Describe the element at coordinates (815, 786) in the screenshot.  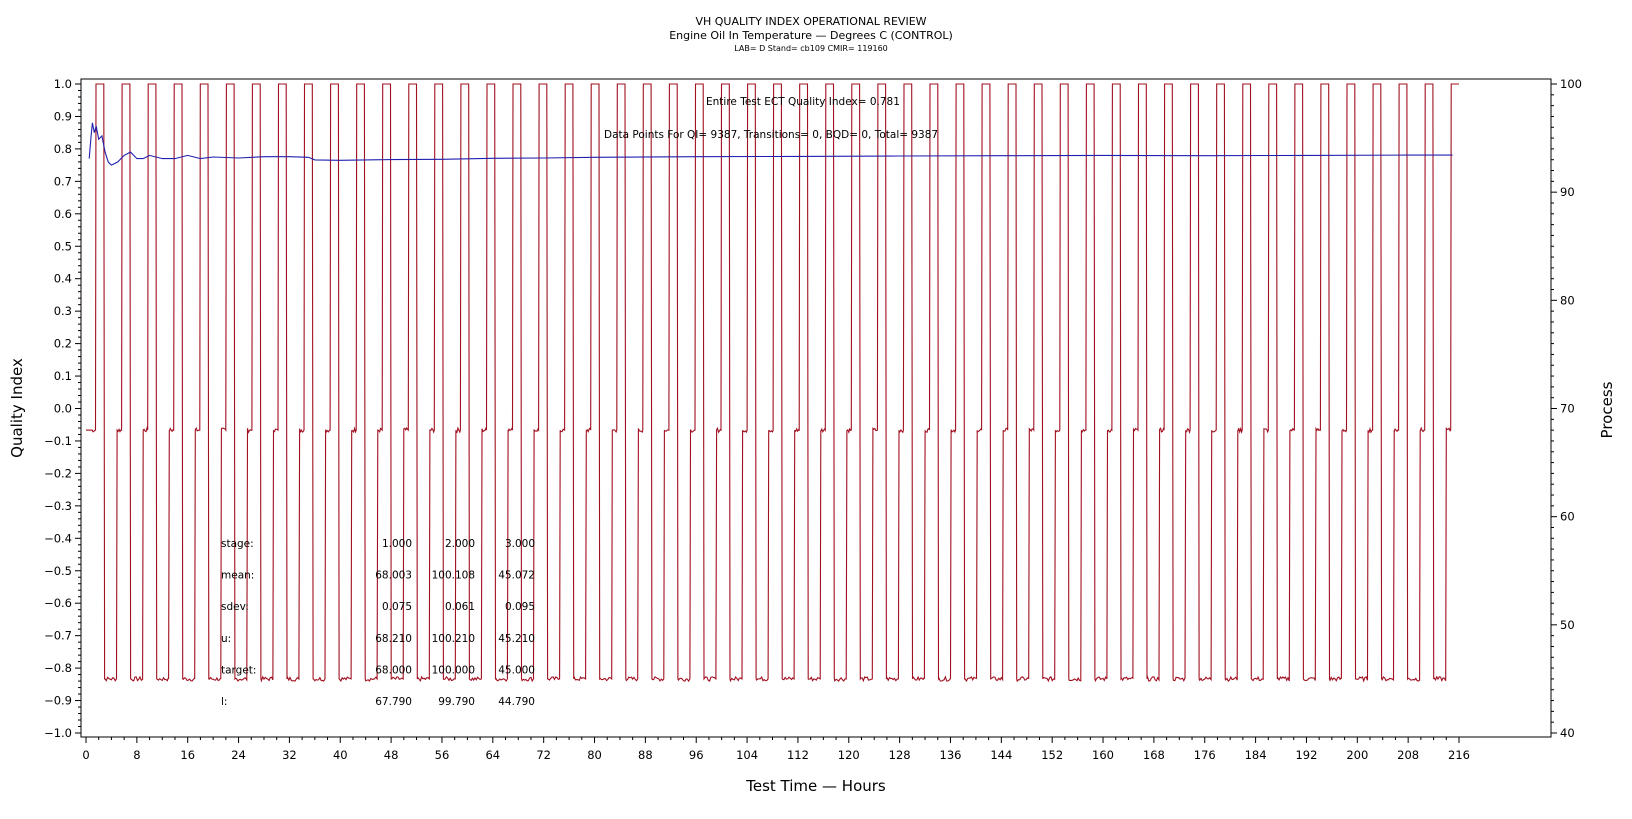
I see `x-axis-label: Test Time — Hours` at that location.